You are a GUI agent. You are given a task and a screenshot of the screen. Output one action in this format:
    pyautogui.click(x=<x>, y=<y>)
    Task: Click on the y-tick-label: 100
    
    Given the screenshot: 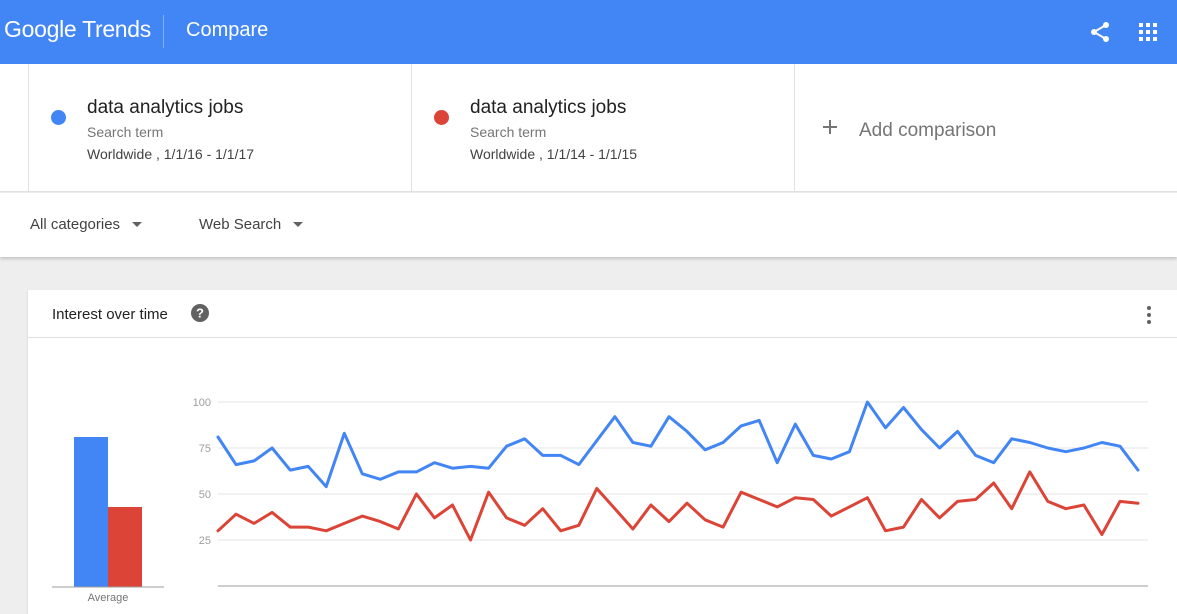 What is the action you would take?
    pyautogui.click(x=202, y=403)
    